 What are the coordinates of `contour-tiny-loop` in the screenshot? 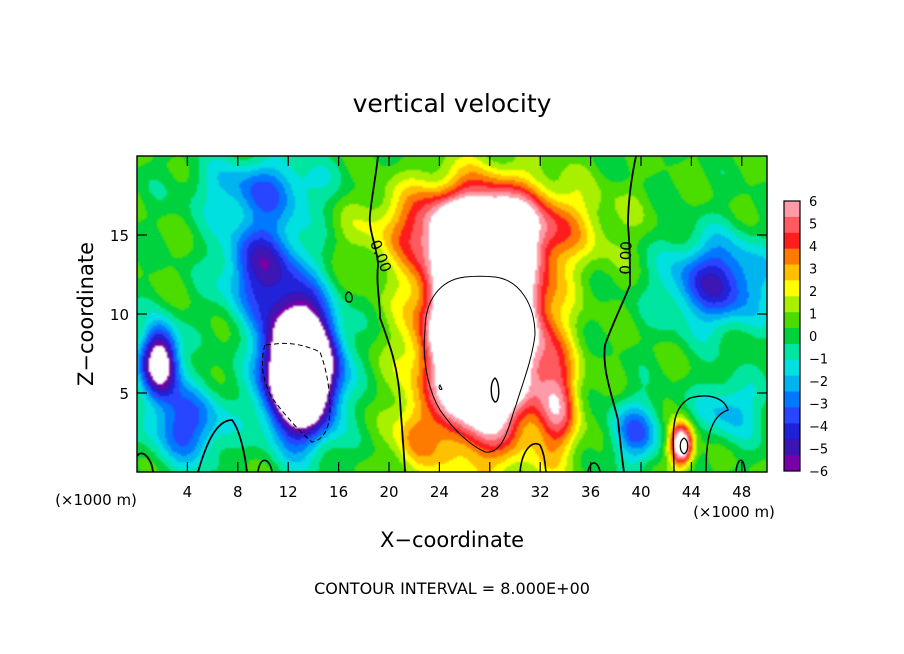 It's located at (440, 387).